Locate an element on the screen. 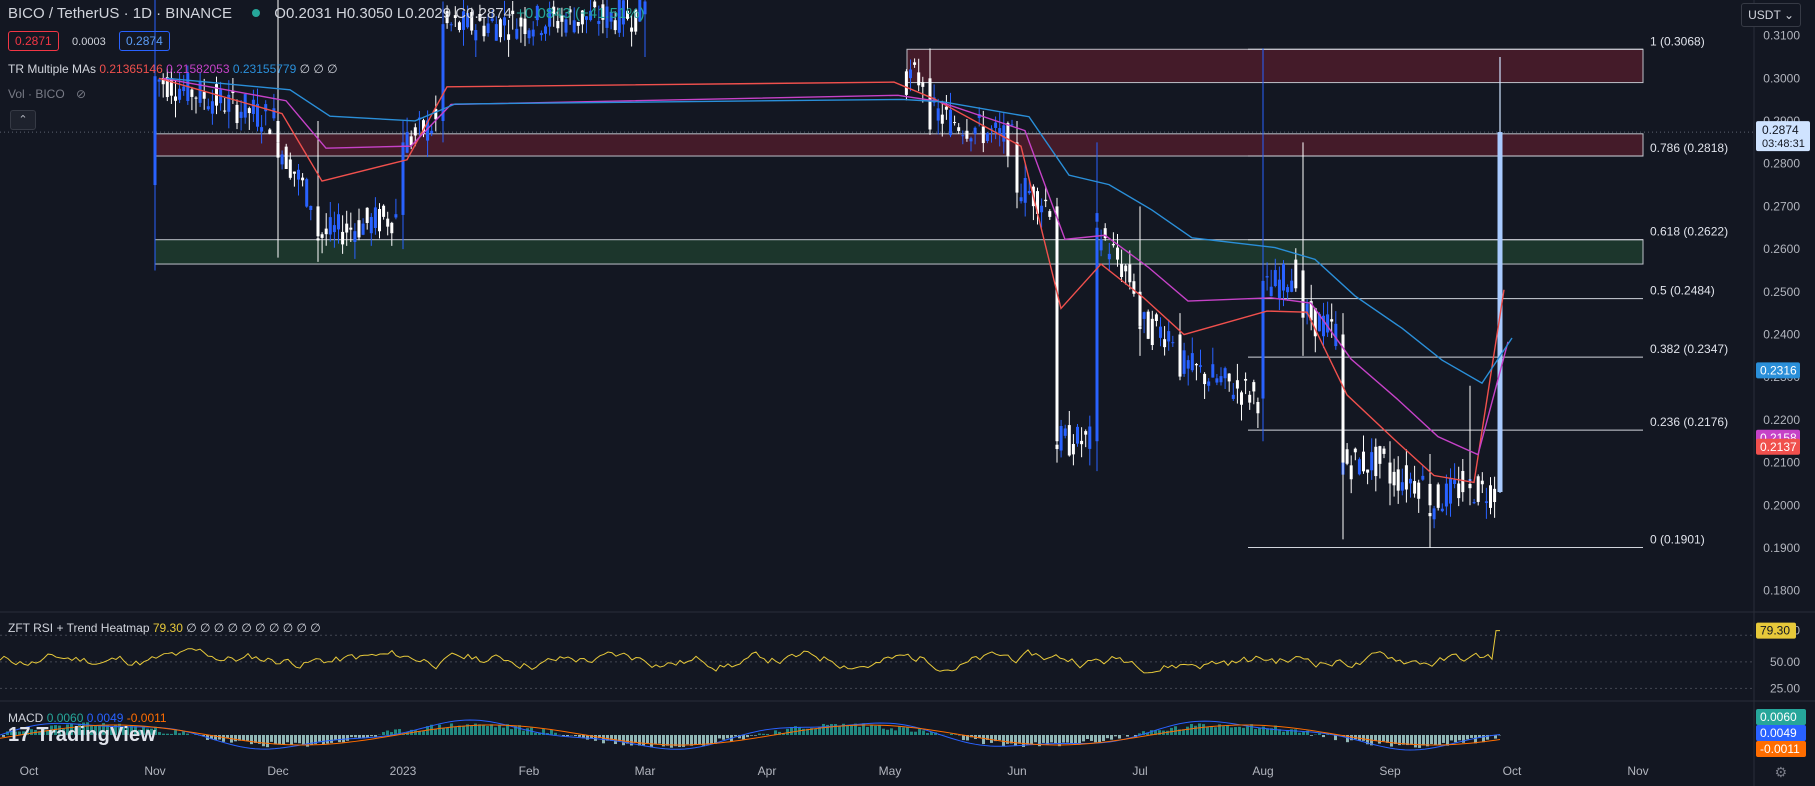 The height and width of the screenshot is (786, 1815). eye-hidden-icon: ⊘ is located at coordinates (81, 94).